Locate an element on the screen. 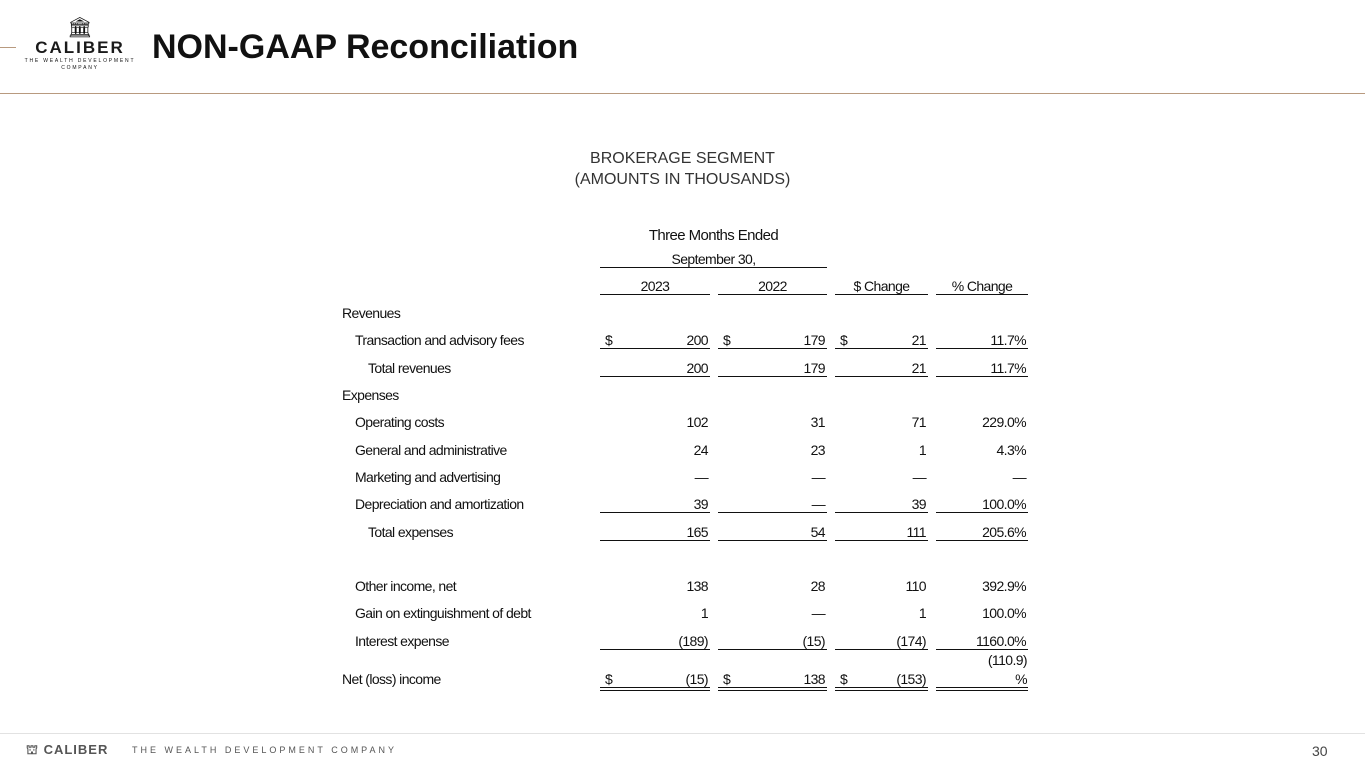 This screenshot has width=1365, height=768. table-cell: (110.9) is located at coordinates (1007, 660).